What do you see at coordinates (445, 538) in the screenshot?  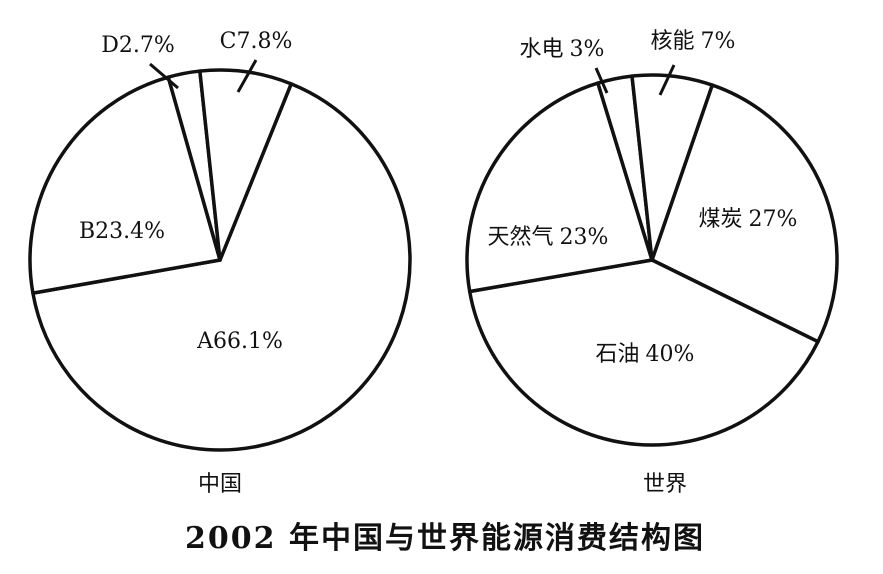 I see `main-title: 2002 年中国与世界能源消费结构图` at bounding box center [445, 538].